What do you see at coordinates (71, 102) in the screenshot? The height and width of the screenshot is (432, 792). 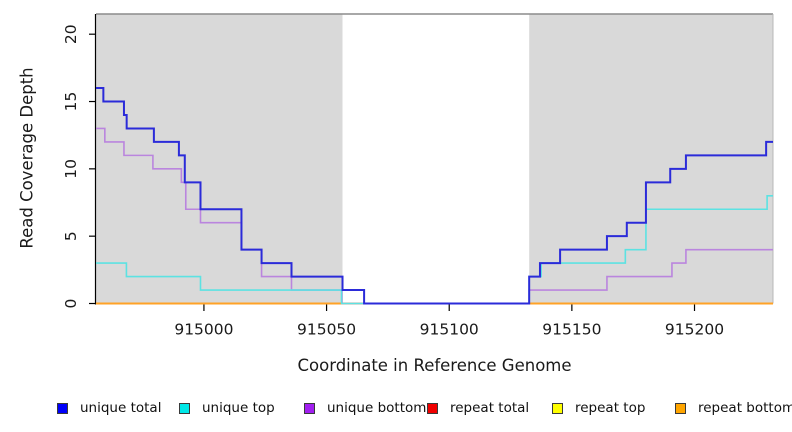 I see `y-tick-label: 15` at bounding box center [71, 102].